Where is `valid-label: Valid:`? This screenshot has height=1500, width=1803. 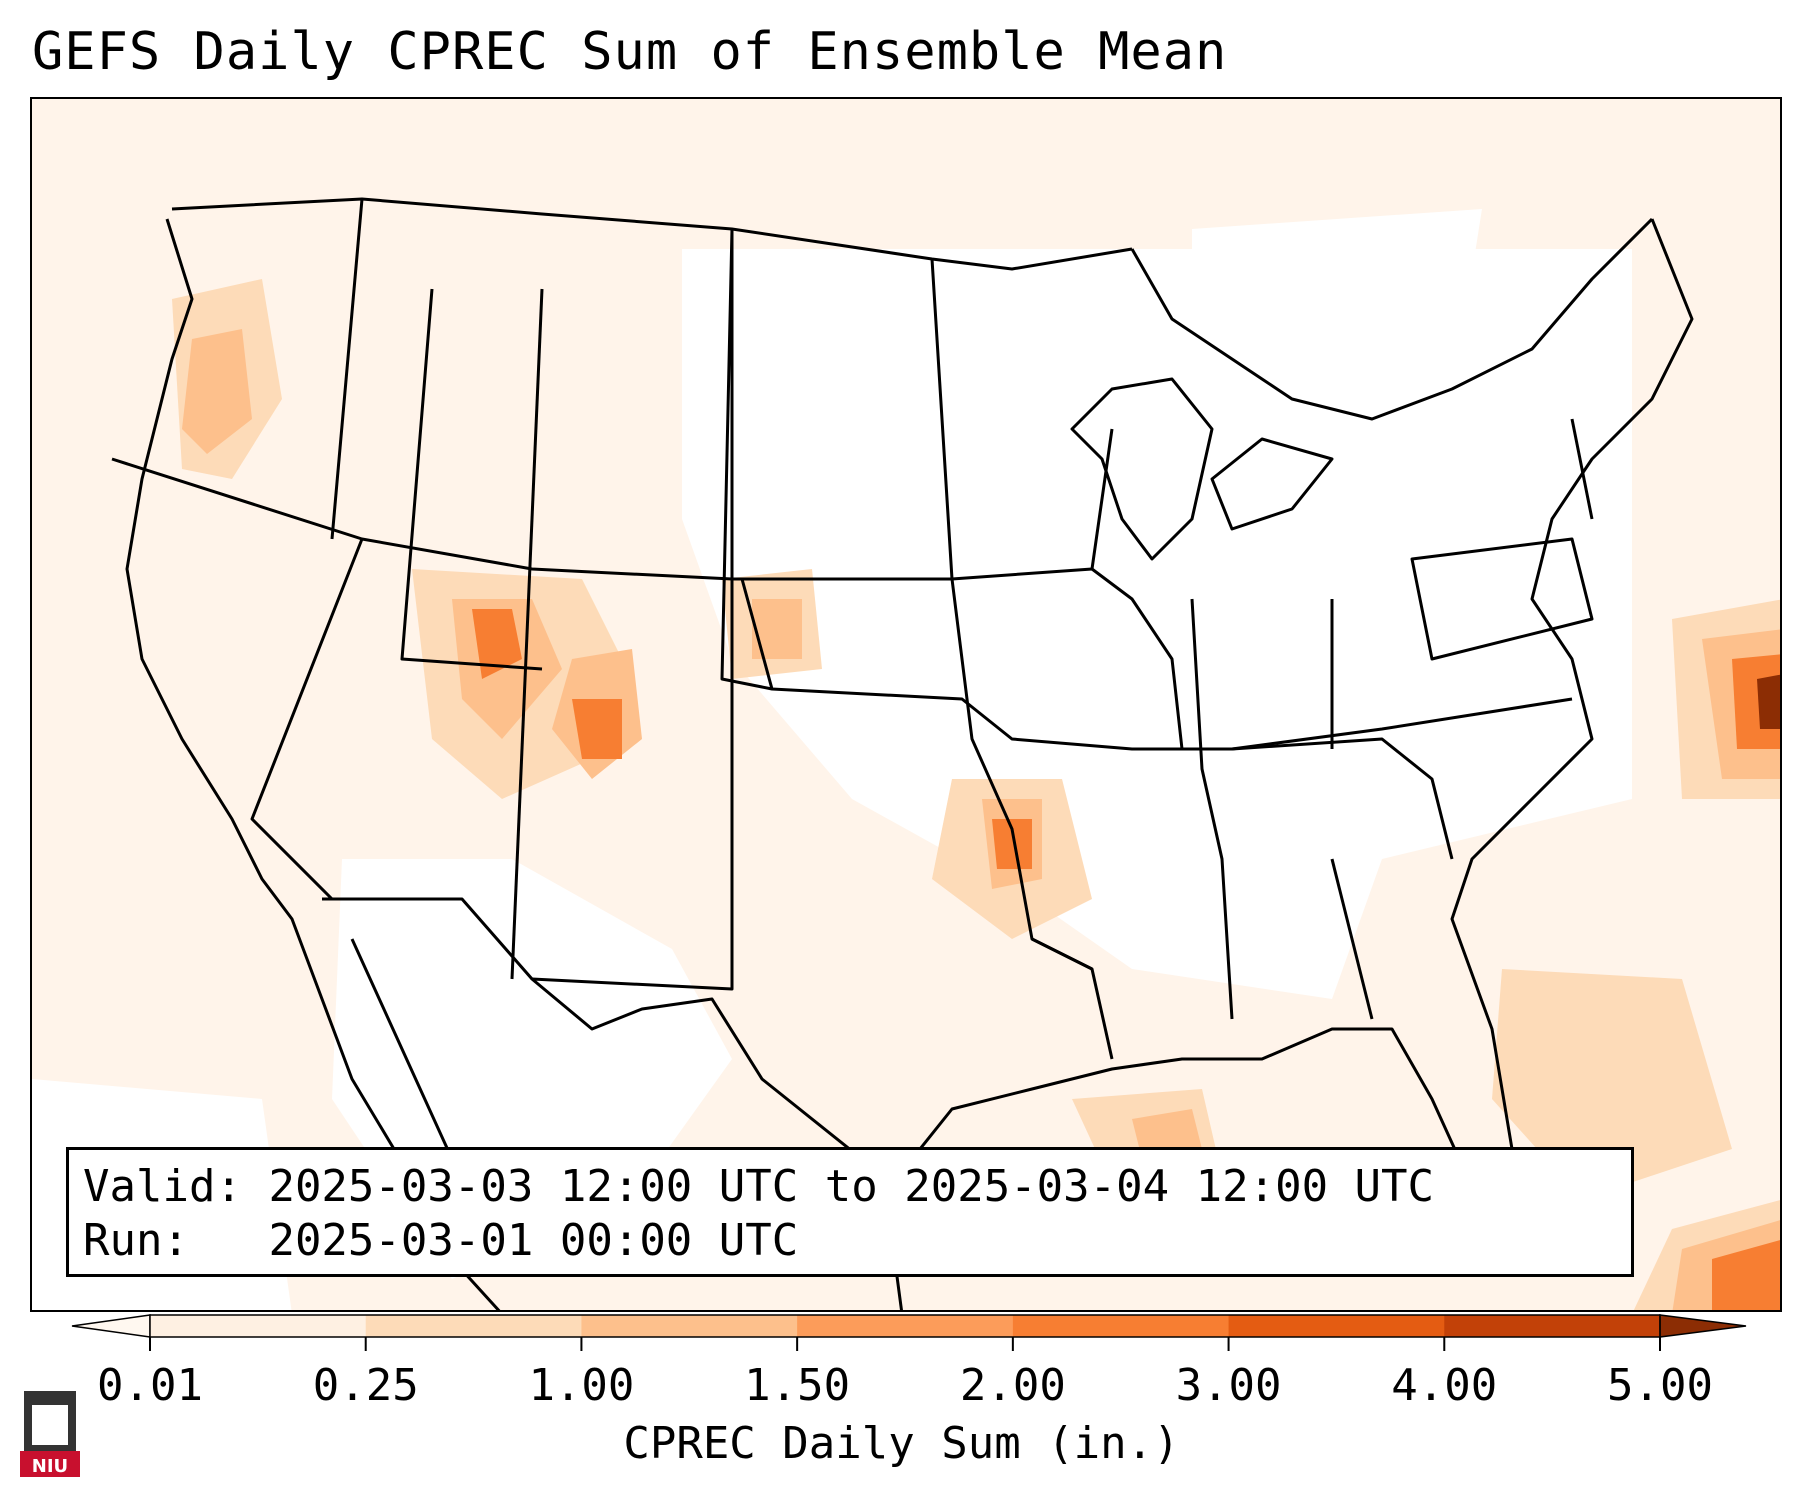 valid-label: Valid: is located at coordinates (162, 1186).